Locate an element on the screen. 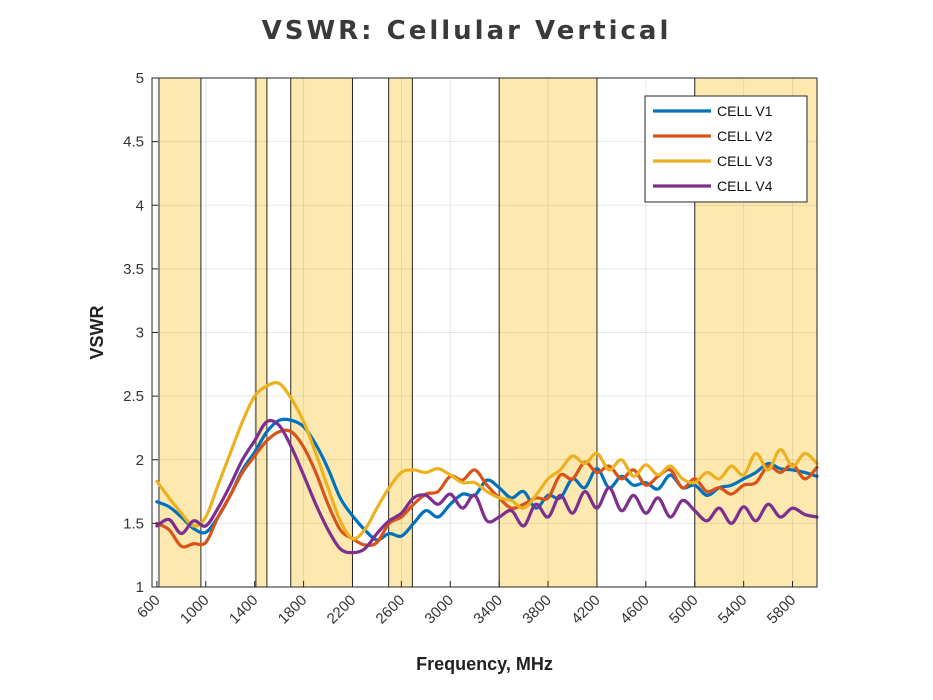 The image size is (933, 700). series-line-cell-v4 is located at coordinates (487, 486).